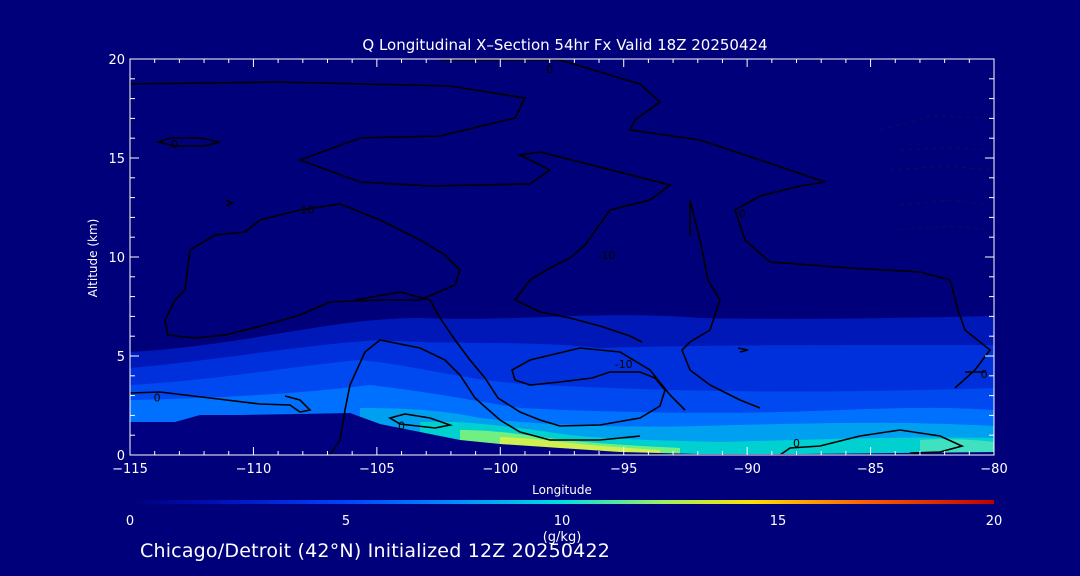  What do you see at coordinates (746, 469) in the screenshot?
I see `x-tick-label: −90` at bounding box center [746, 469].